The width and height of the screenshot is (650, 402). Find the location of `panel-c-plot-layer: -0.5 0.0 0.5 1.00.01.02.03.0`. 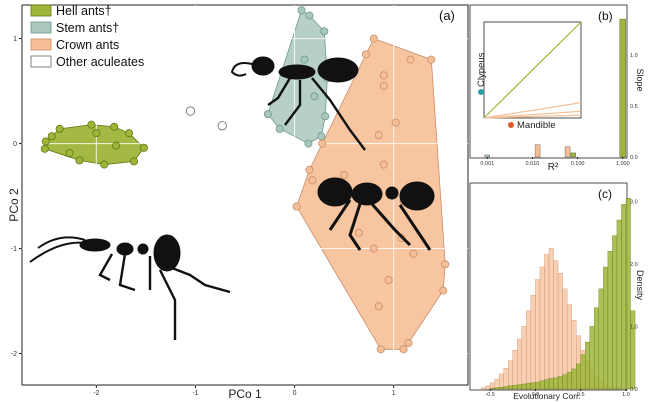

panel-c-plot-layer: -0.5 0.0 0.5 1.00.01.02.03.0 is located at coordinates (559, 297).